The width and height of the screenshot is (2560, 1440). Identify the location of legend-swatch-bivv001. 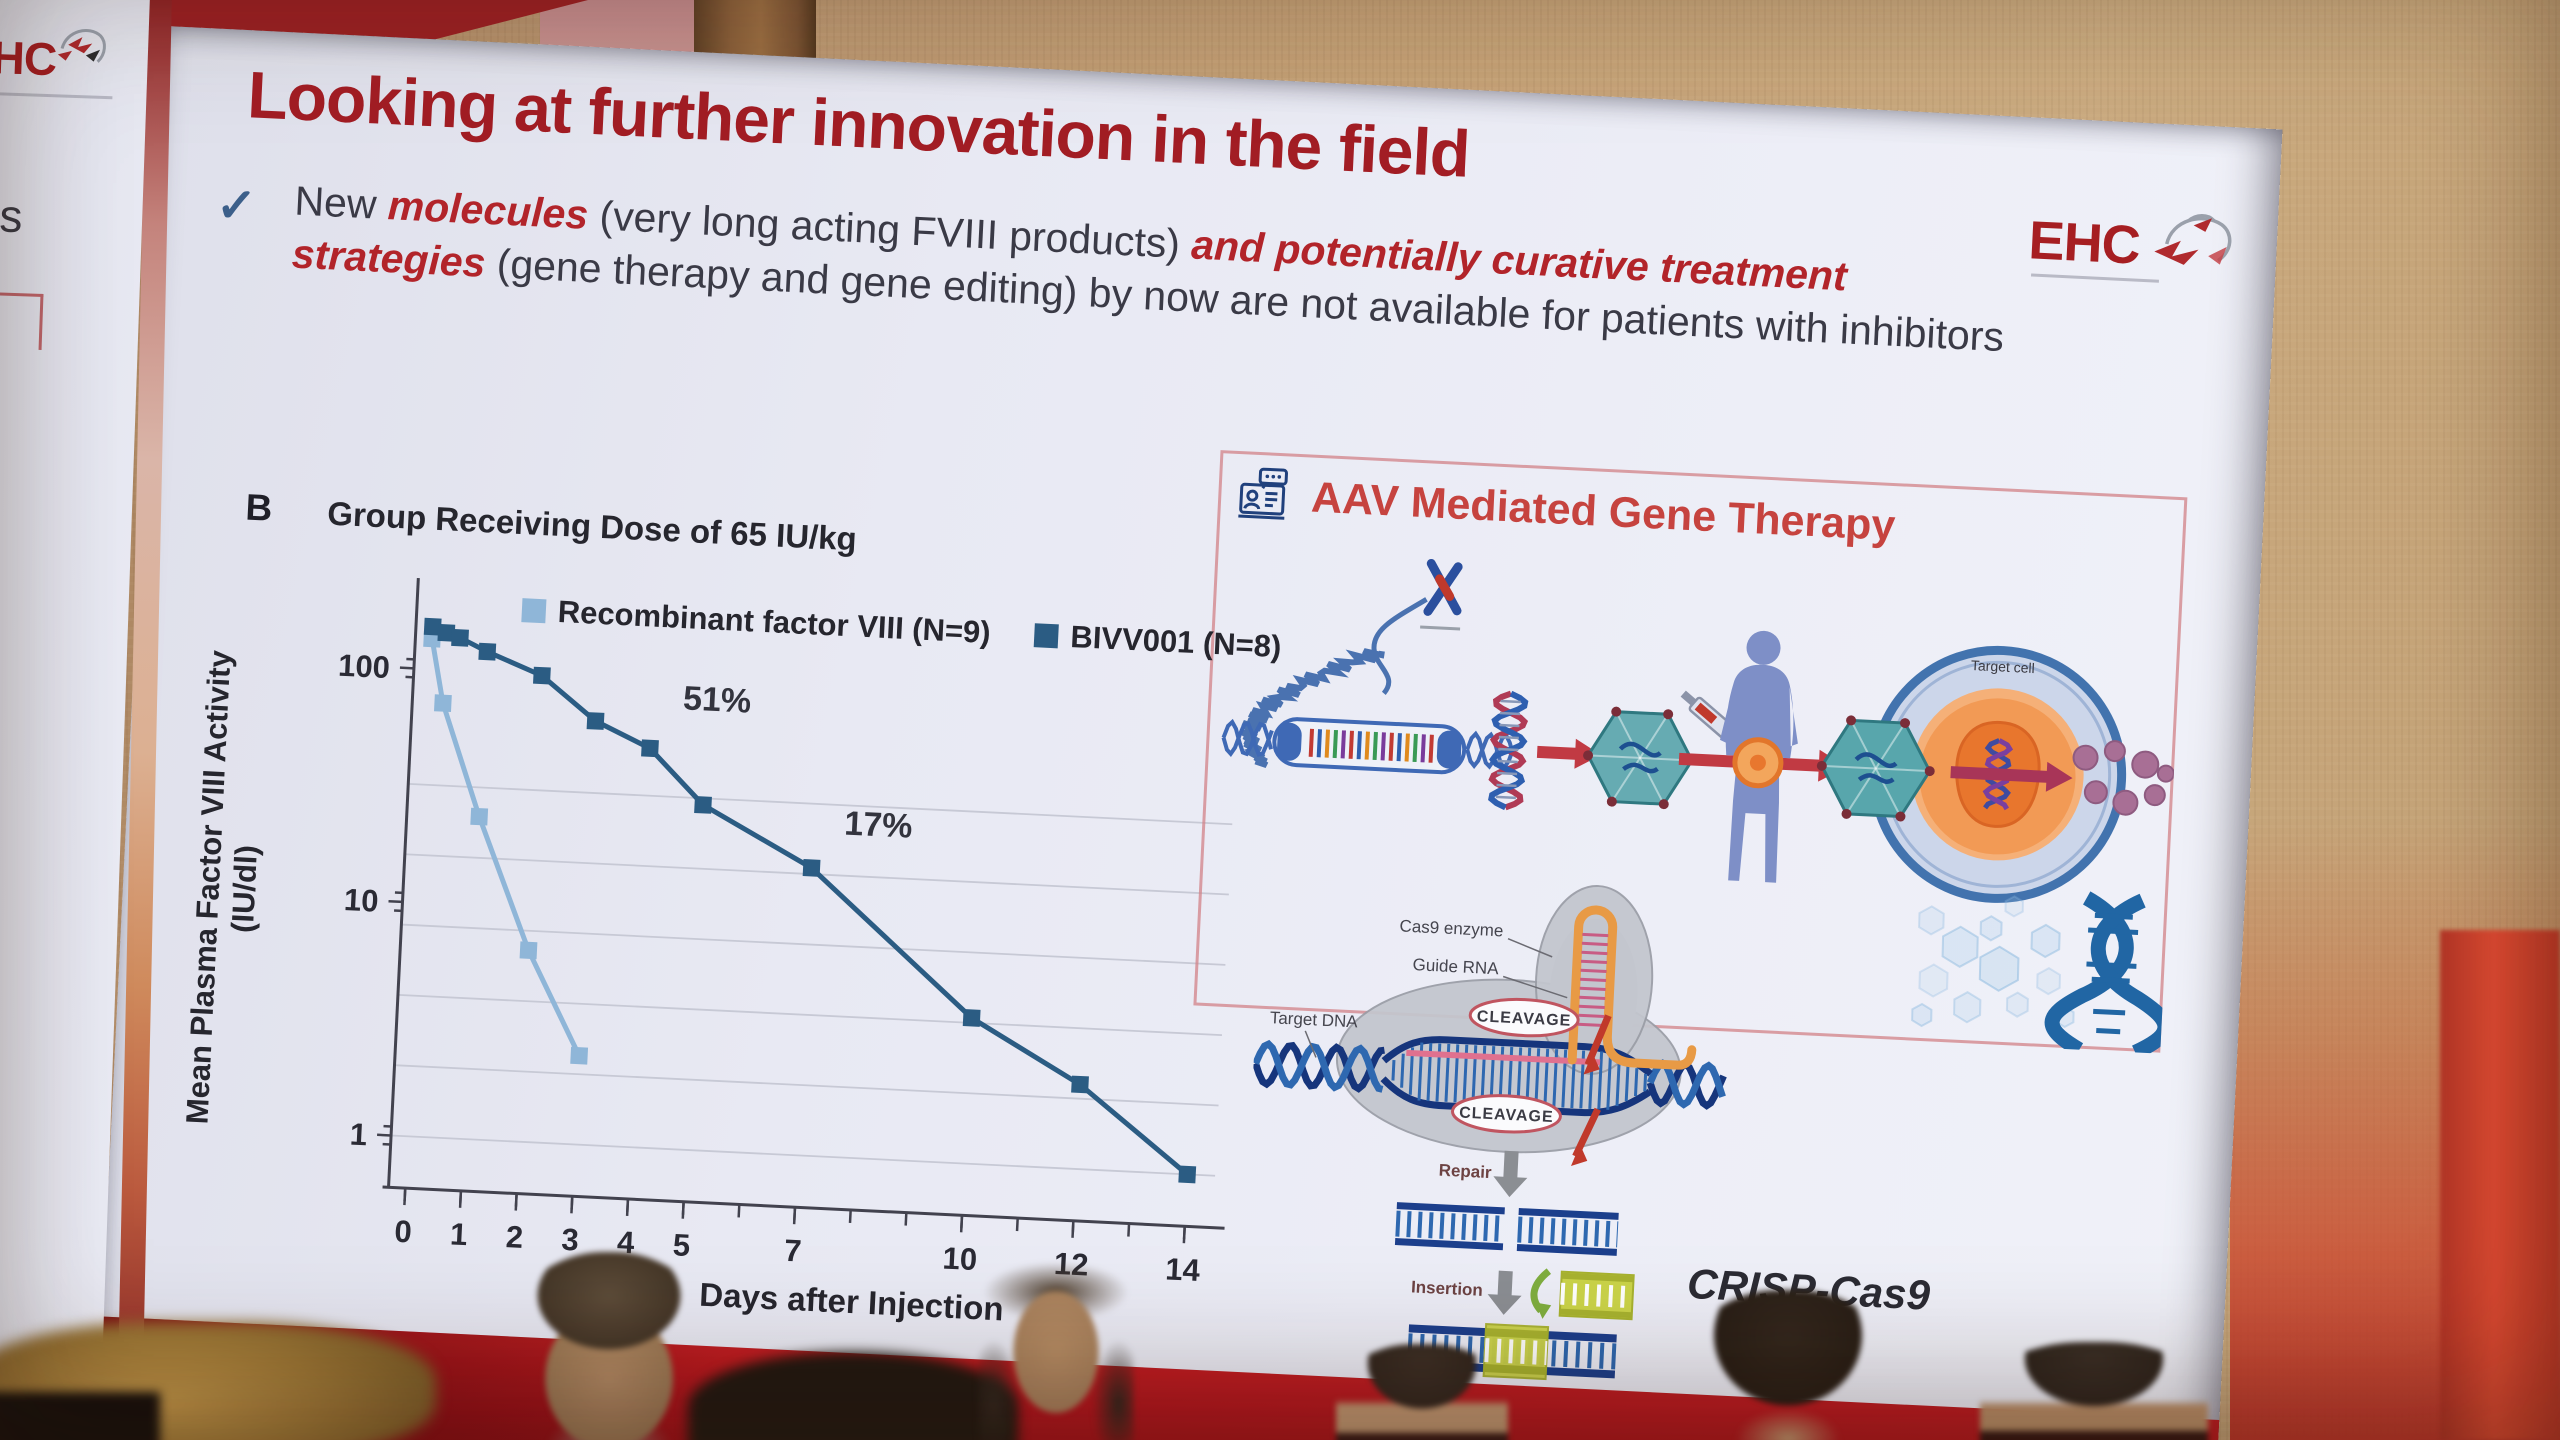
(1046, 636).